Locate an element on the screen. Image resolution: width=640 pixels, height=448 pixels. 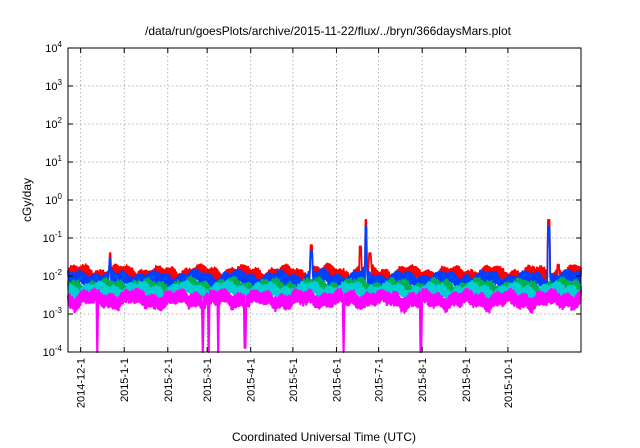
x-tick-label: 2015-6-1 is located at coordinates (337, 380).